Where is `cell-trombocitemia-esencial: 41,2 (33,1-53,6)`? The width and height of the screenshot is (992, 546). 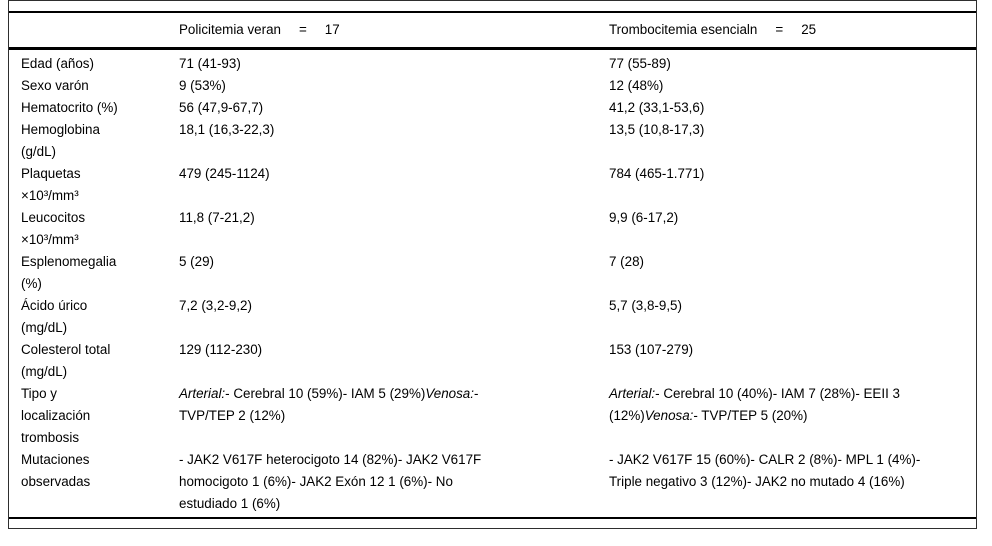
cell-trombocitemia-esencial: 41,2 (33,1-53,6) is located at coordinates (657, 107).